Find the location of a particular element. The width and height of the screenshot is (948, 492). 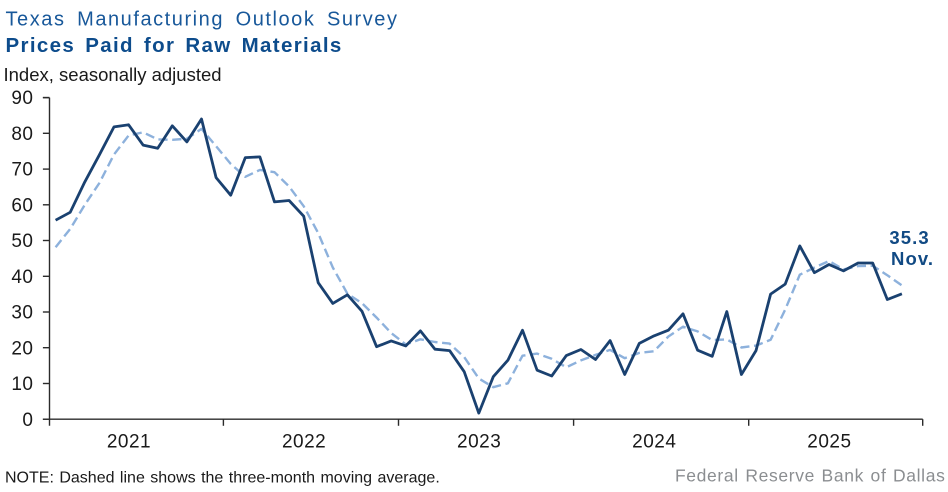

svg-text: Federal Reserve Bank of Dallas is located at coordinates (810, 476).